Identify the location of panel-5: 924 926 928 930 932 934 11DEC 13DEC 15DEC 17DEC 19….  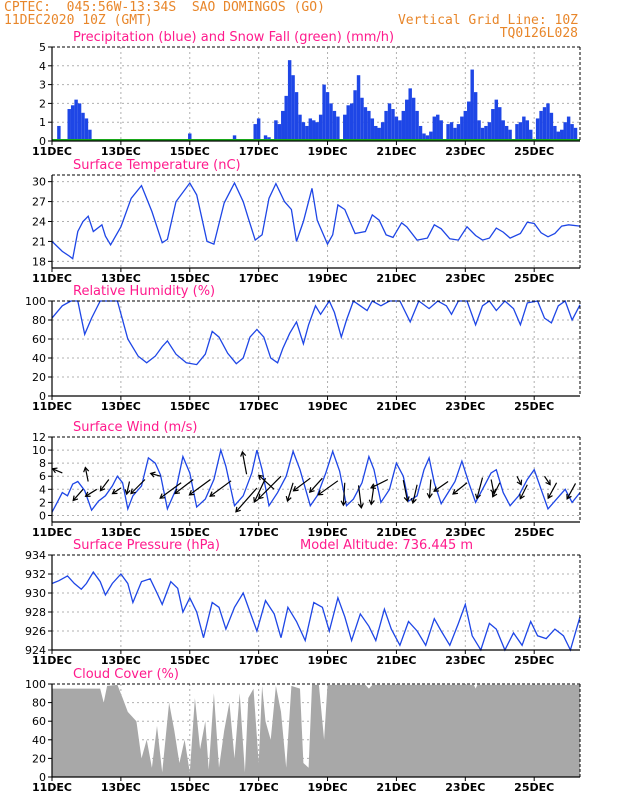
(303, 602).